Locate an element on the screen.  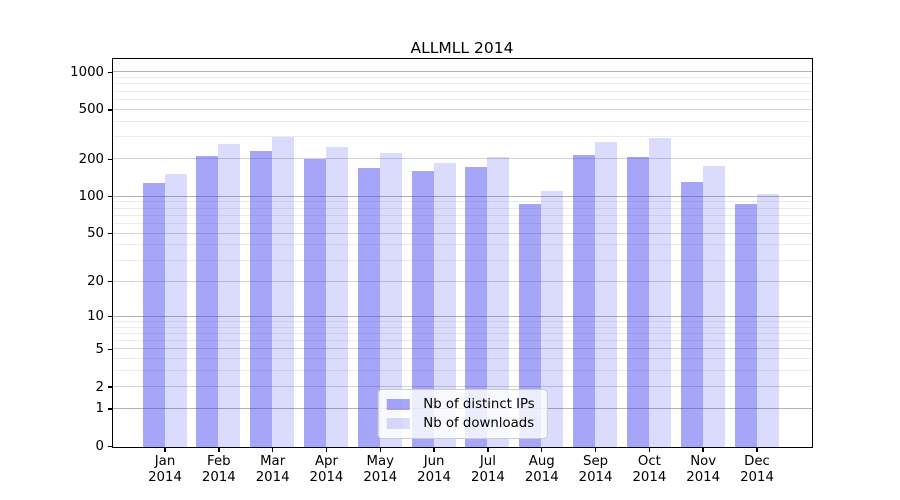
x-tick-label-sep: Sep 2014 is located at coordinates (595, 469).